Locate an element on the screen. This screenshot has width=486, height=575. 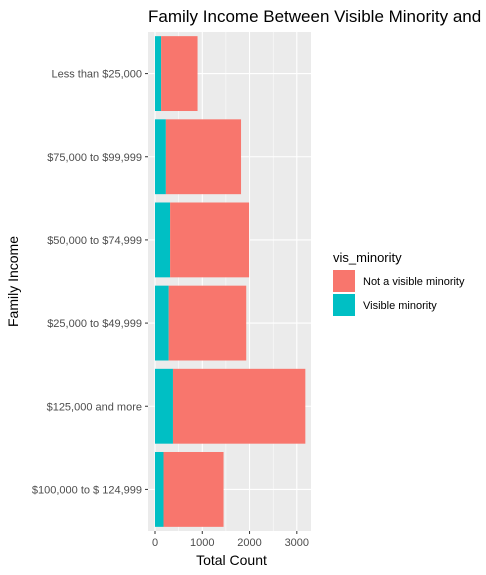
legend-label: Not a visible minority is located at coordinates (414, 282).